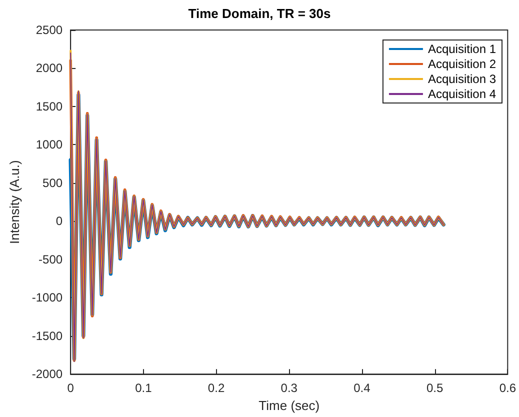  What do you see at coordinates (435, 388) in the screenshot?
I see `x-tick-label: 0.5` at bounding box center [435, 388].